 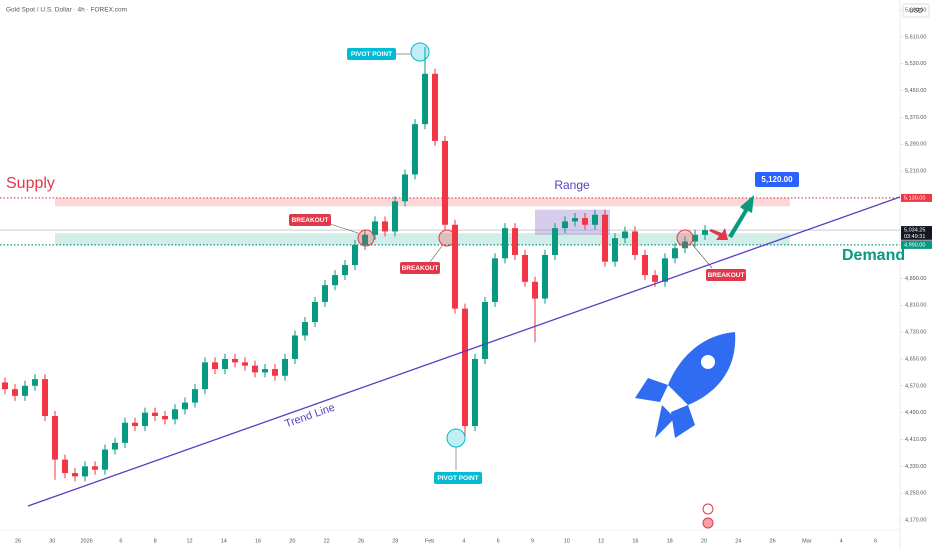 What do you see at coordinates (915, 279) in the screenshot?
I see `y-tick-label: 4,890.00` at bounding box center [915, 279].